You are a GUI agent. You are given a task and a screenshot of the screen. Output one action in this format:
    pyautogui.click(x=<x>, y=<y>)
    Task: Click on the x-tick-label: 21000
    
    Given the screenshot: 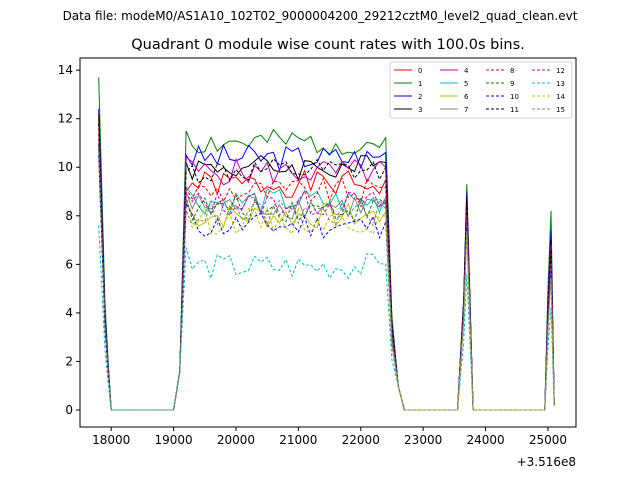 What is the action you would take?
    pyautogui.click(x=298, y=440)
    